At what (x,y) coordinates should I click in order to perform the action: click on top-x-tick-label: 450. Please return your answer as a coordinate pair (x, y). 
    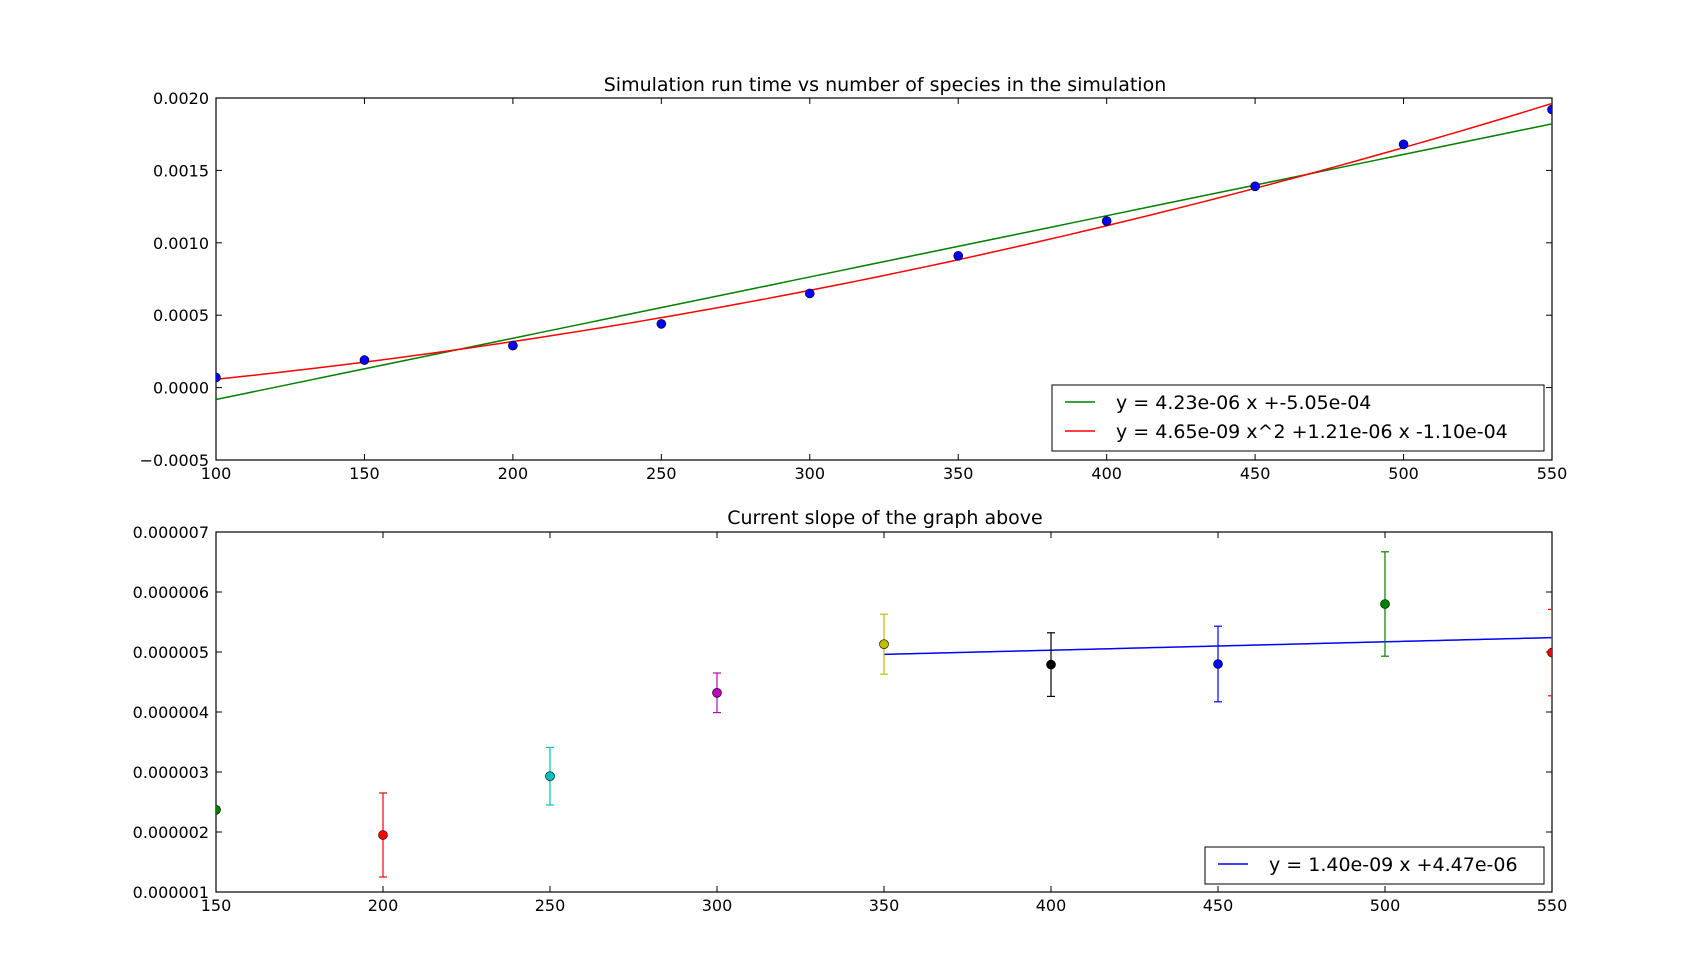
    Looking at the image, I should click on (1255, 473).